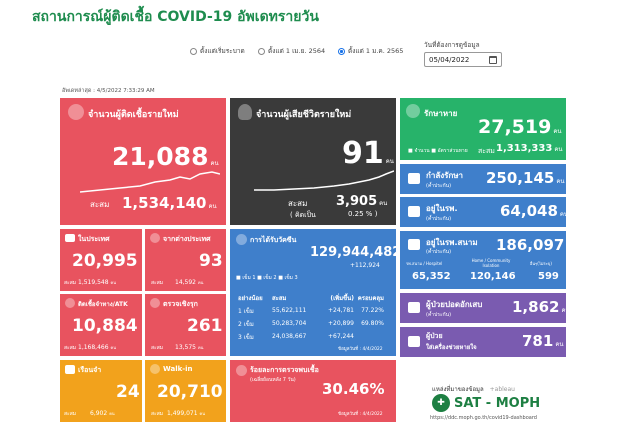 Image resolution: width=628 pixels, height=433 pixels. Describe the element at coordinates (414, 211) in the screenshot. I see `patient-icon` at that location.